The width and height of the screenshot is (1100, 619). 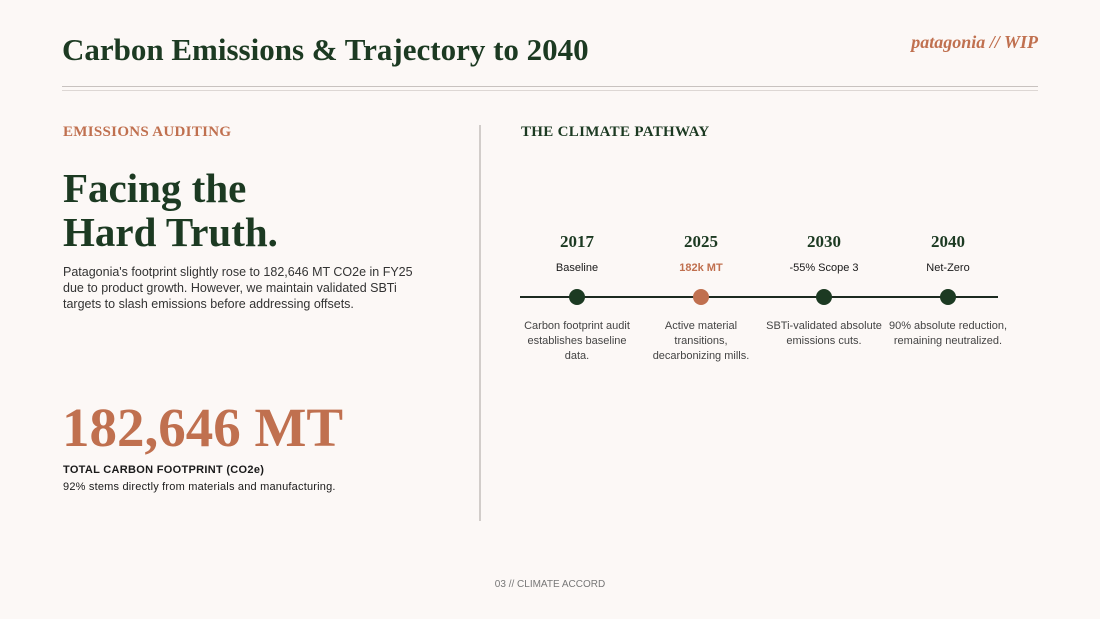 I want to click on header-rule, so click(x=550, y=88).